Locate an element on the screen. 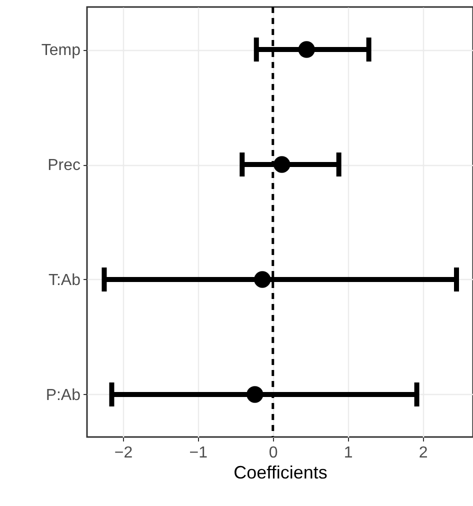  x-axis-title: Coefficients is located at coordinates (281, 472).